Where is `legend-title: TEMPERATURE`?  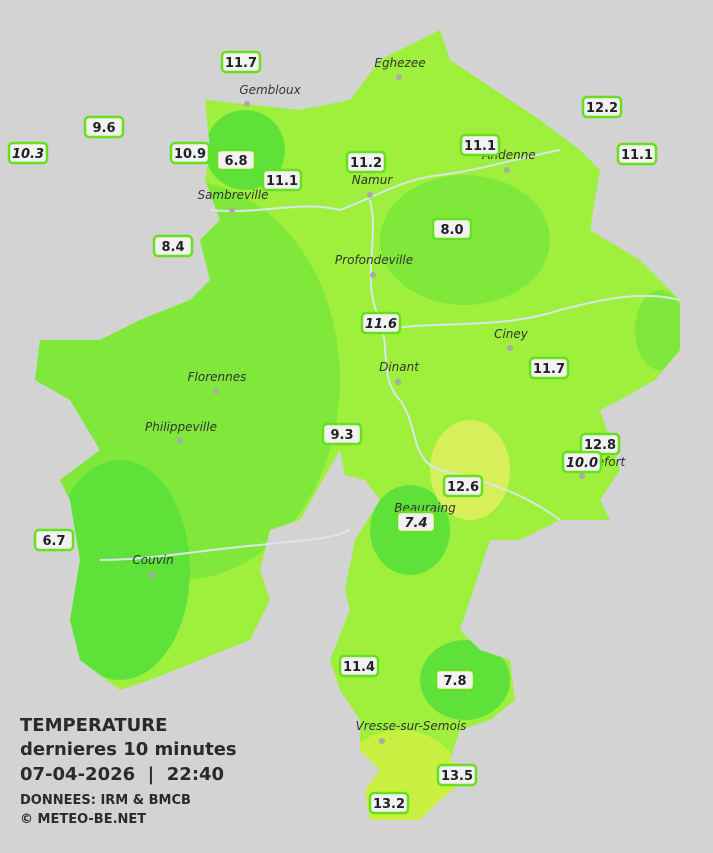 legend-title: TEMPERATURE is located at coordinates (93, 725).